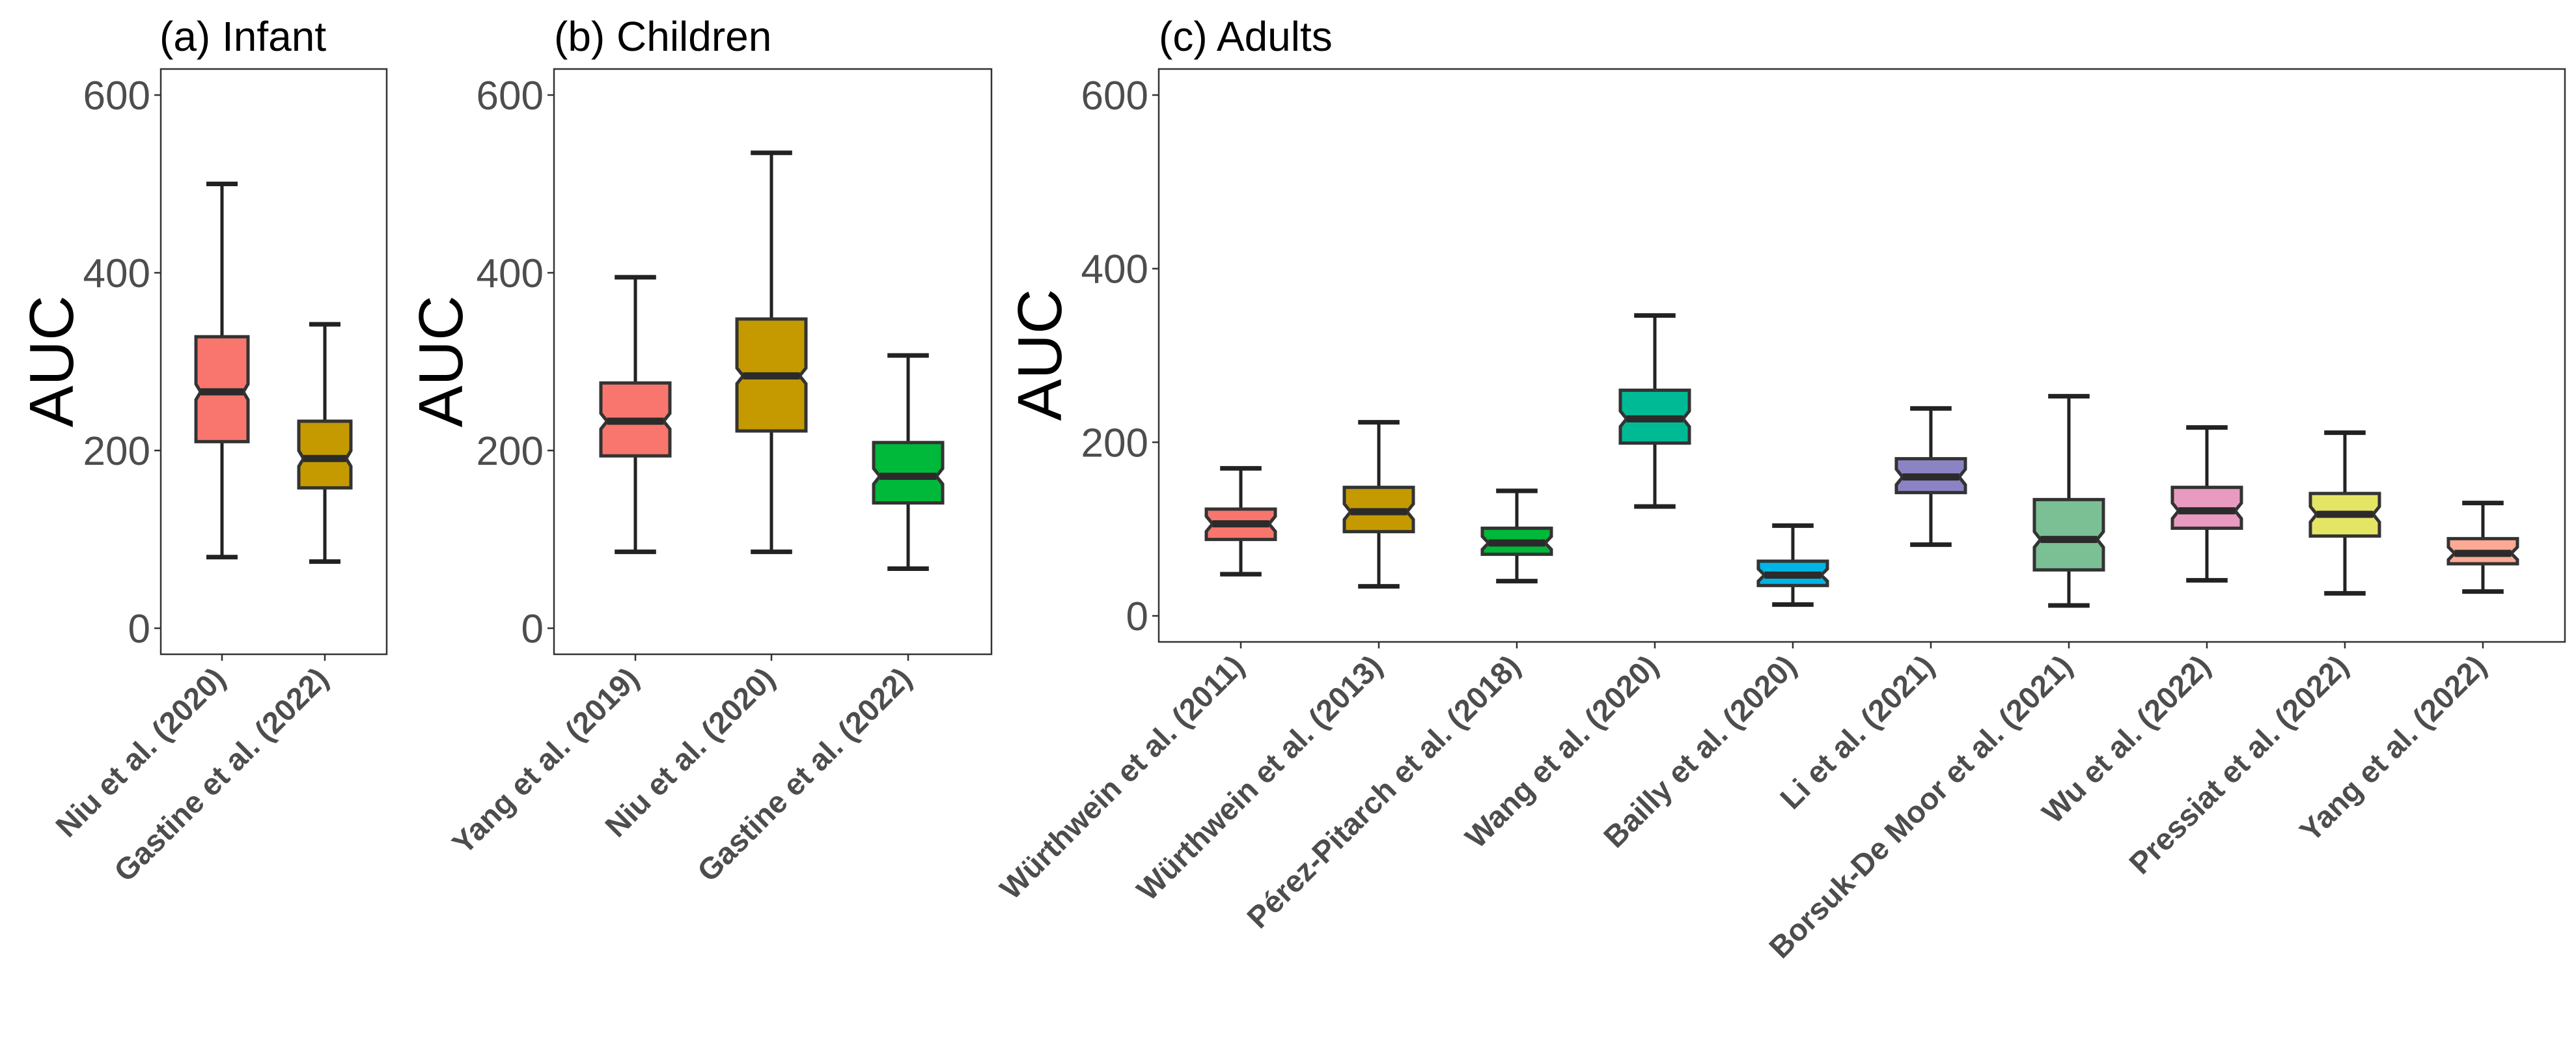 The height and width of the screenshot is (1054, 2576). What do you see at coordinates (140, 752) in the screenshot?
I see `x-tick-label: Niu et al. (2020)` at bounding box center [140, 752].